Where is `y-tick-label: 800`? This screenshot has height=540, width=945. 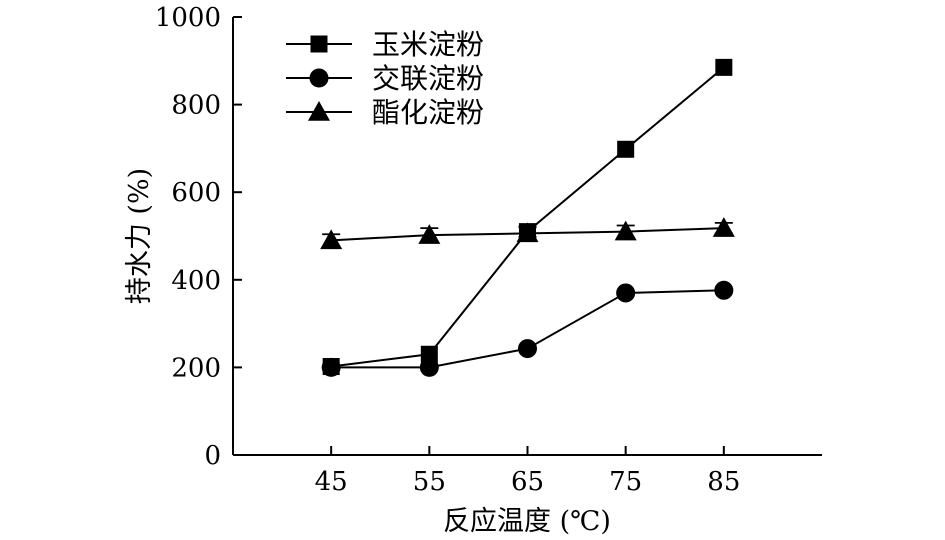
y-tick-label: 800 is located at coordinates (196, 106).